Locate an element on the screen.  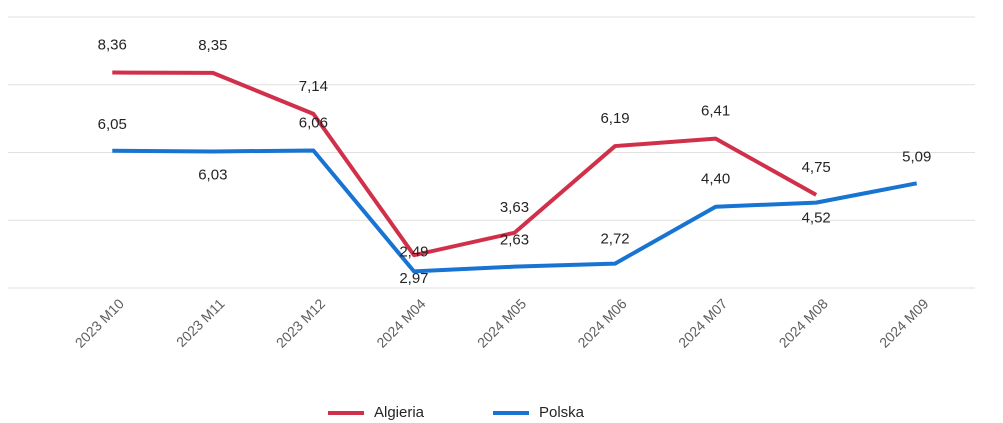
data-label: 6,41 is located at coordinates (715, 111).